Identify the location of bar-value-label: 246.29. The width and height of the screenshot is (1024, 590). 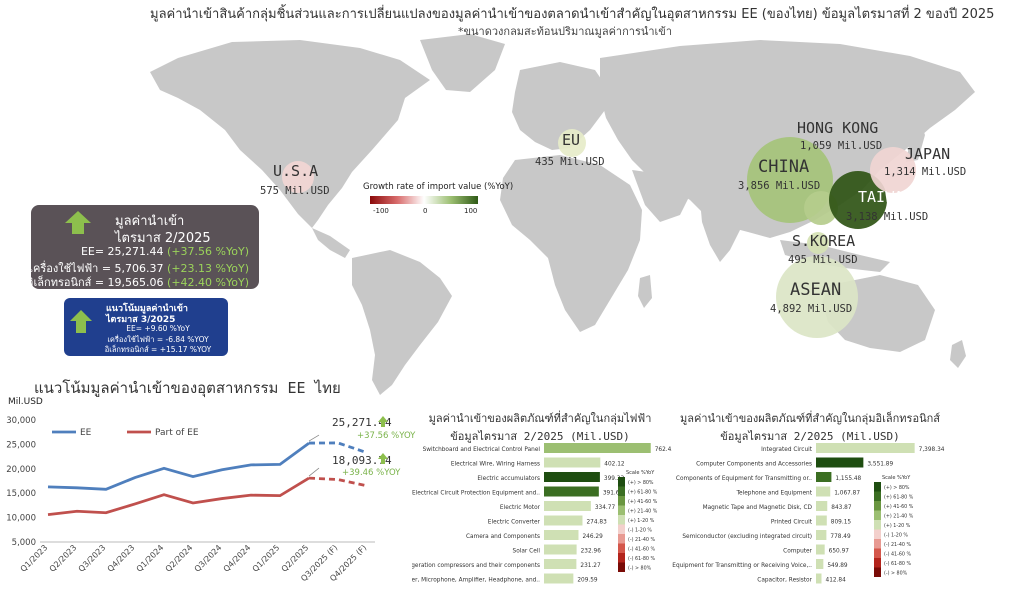
(592, 537).